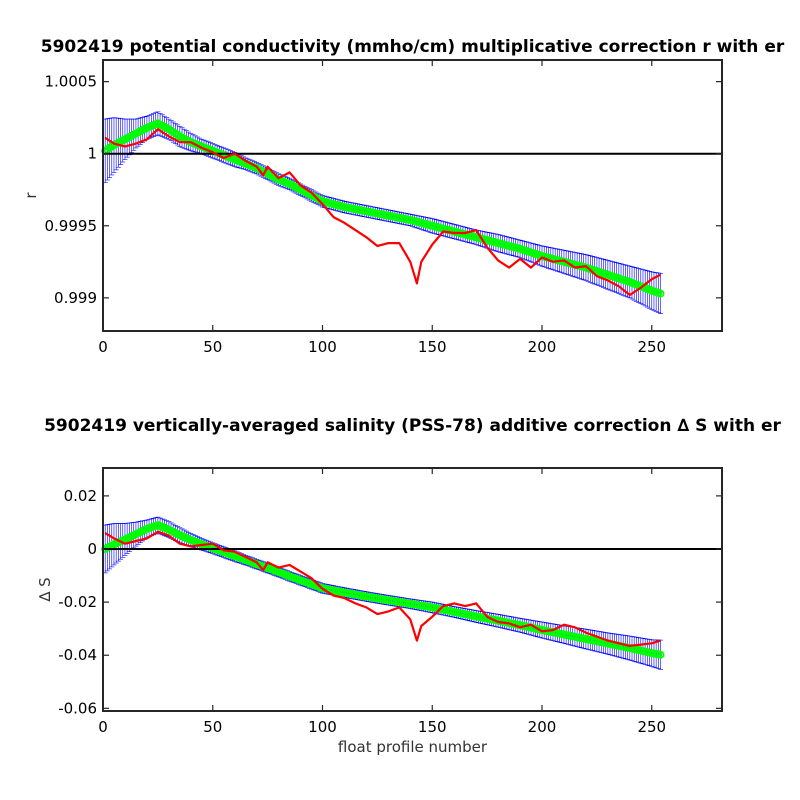  I want to click on y-tick-label: 0, so click(92, 549).